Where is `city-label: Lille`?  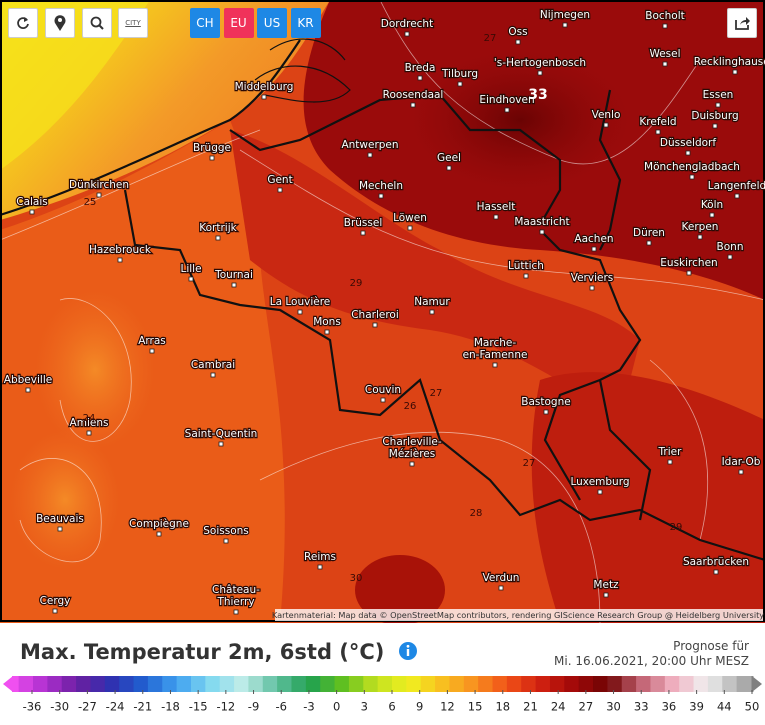 city-label: Lille is located at coordinates (190, 269).